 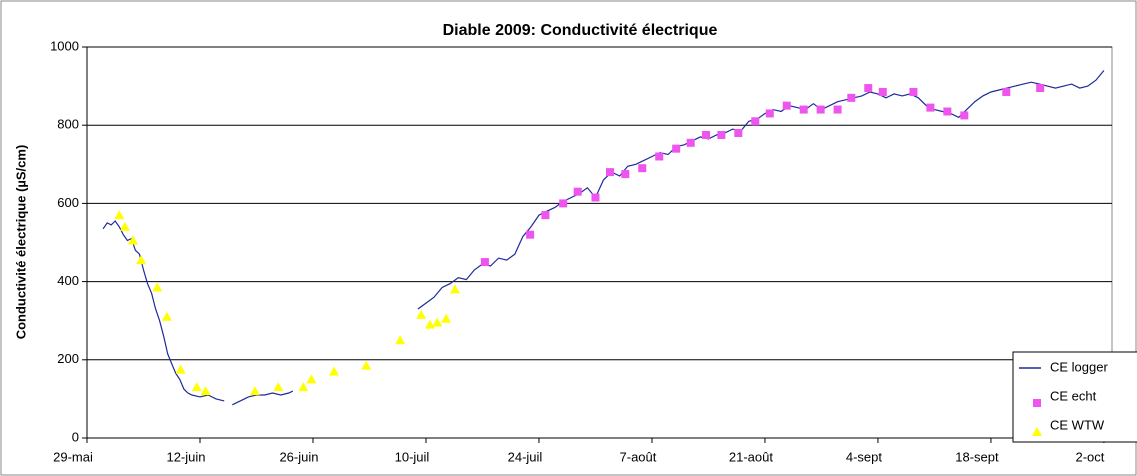 What do you see at coordinates (68, 124) in the screenshot?
I see `y-tick-label: 800` at bounding box center [68, 124].